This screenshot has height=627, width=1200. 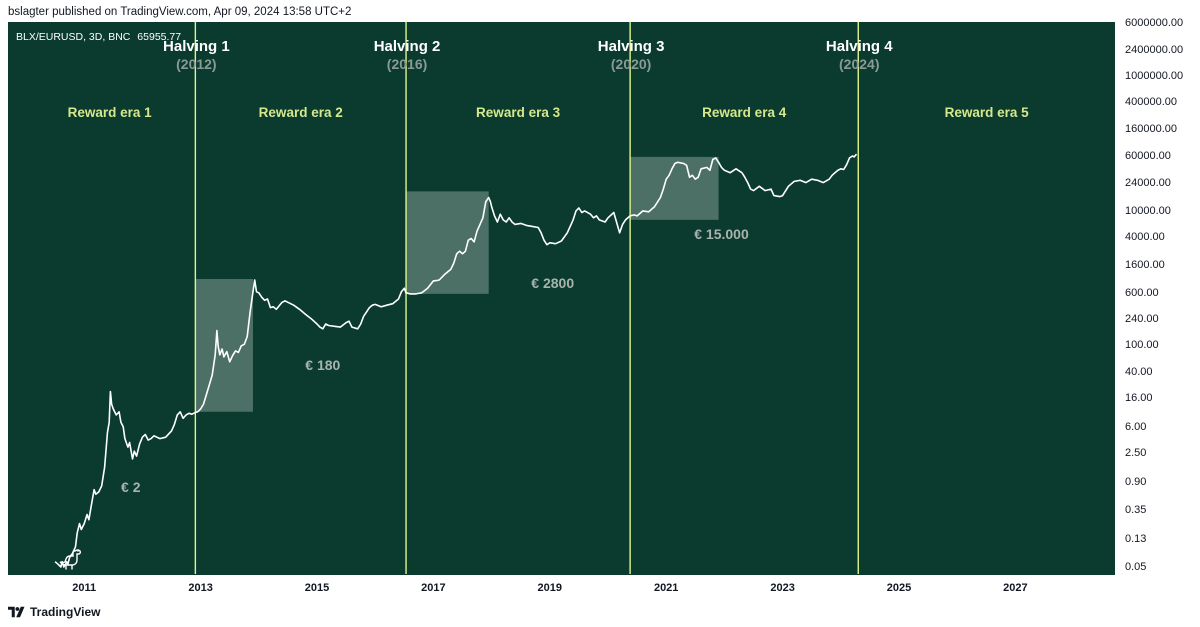 What do you see at coordinates (1136, 510) in the screenshot?
I see `y-tick-label: 0.35` at bounding box center [1136, 510].